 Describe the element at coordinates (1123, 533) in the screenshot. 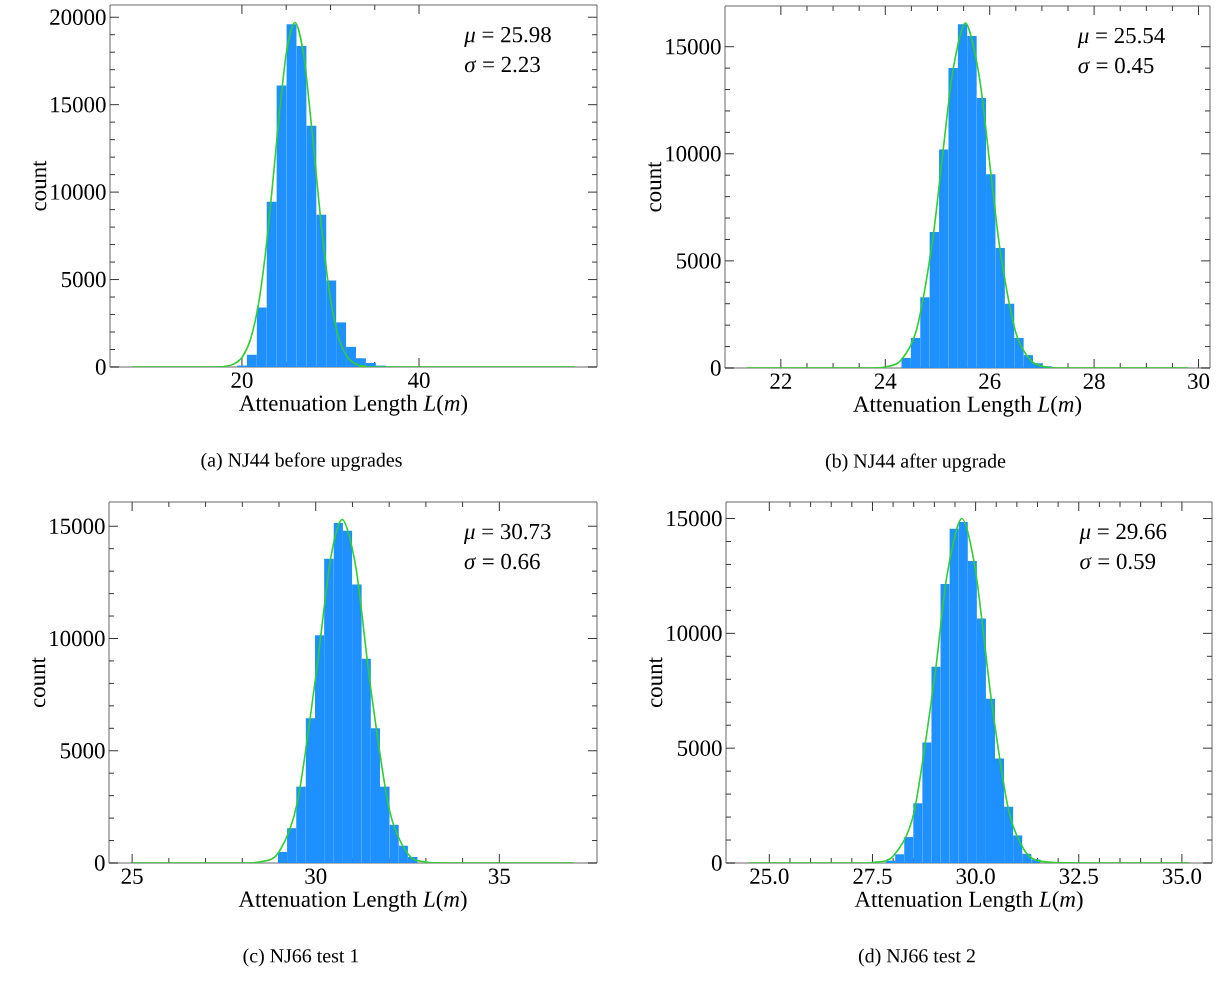

I see `annotation: μ = 29.66` at that location.